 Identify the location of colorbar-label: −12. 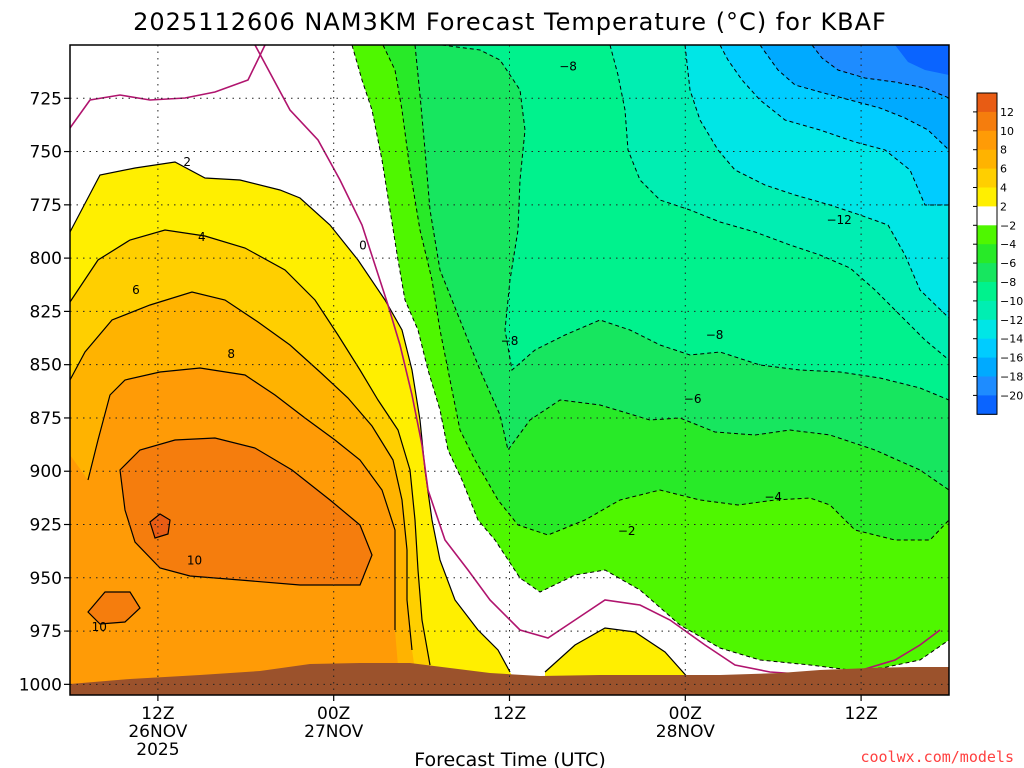
(1011, 320).